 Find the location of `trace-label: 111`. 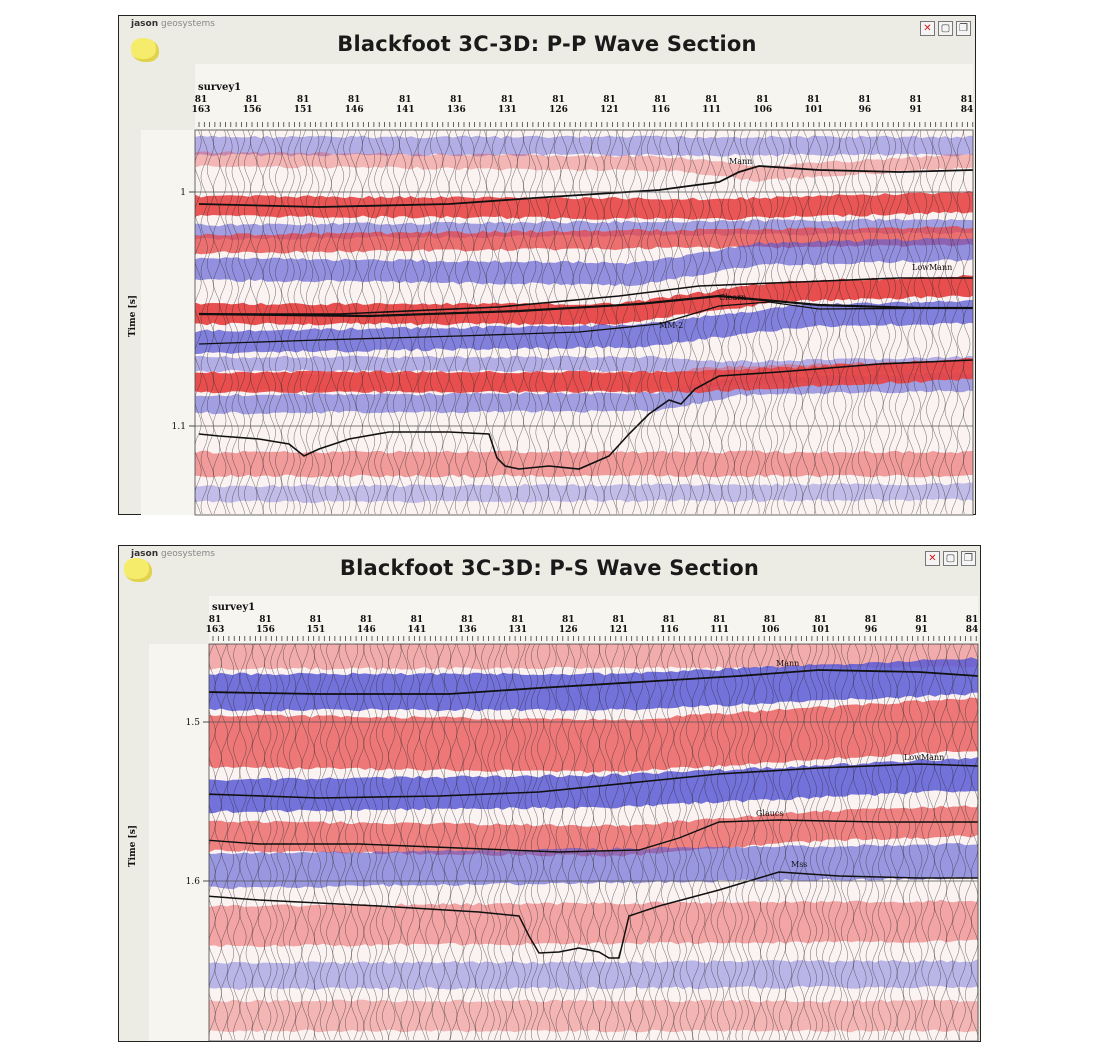

trace-label: 111 is located at coordinates (719, 630).